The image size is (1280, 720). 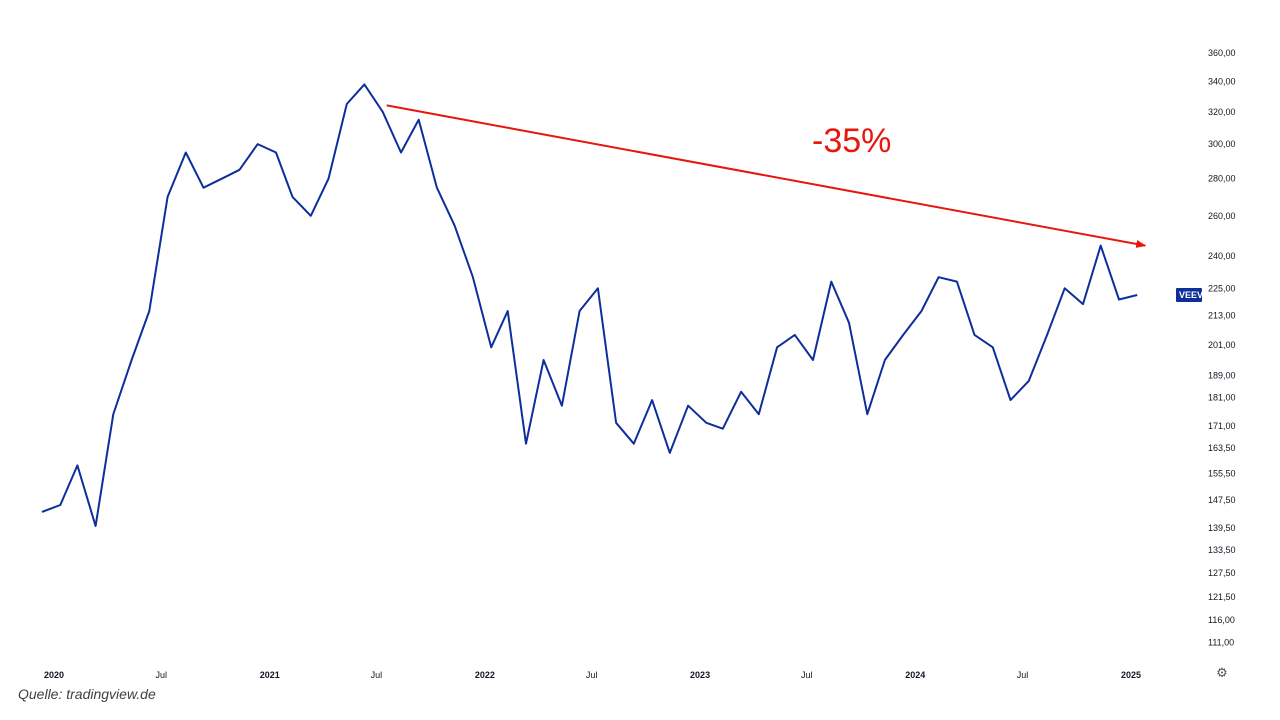 I want to click on y-tick-label: 155,50, so click(x=1222, y=473).